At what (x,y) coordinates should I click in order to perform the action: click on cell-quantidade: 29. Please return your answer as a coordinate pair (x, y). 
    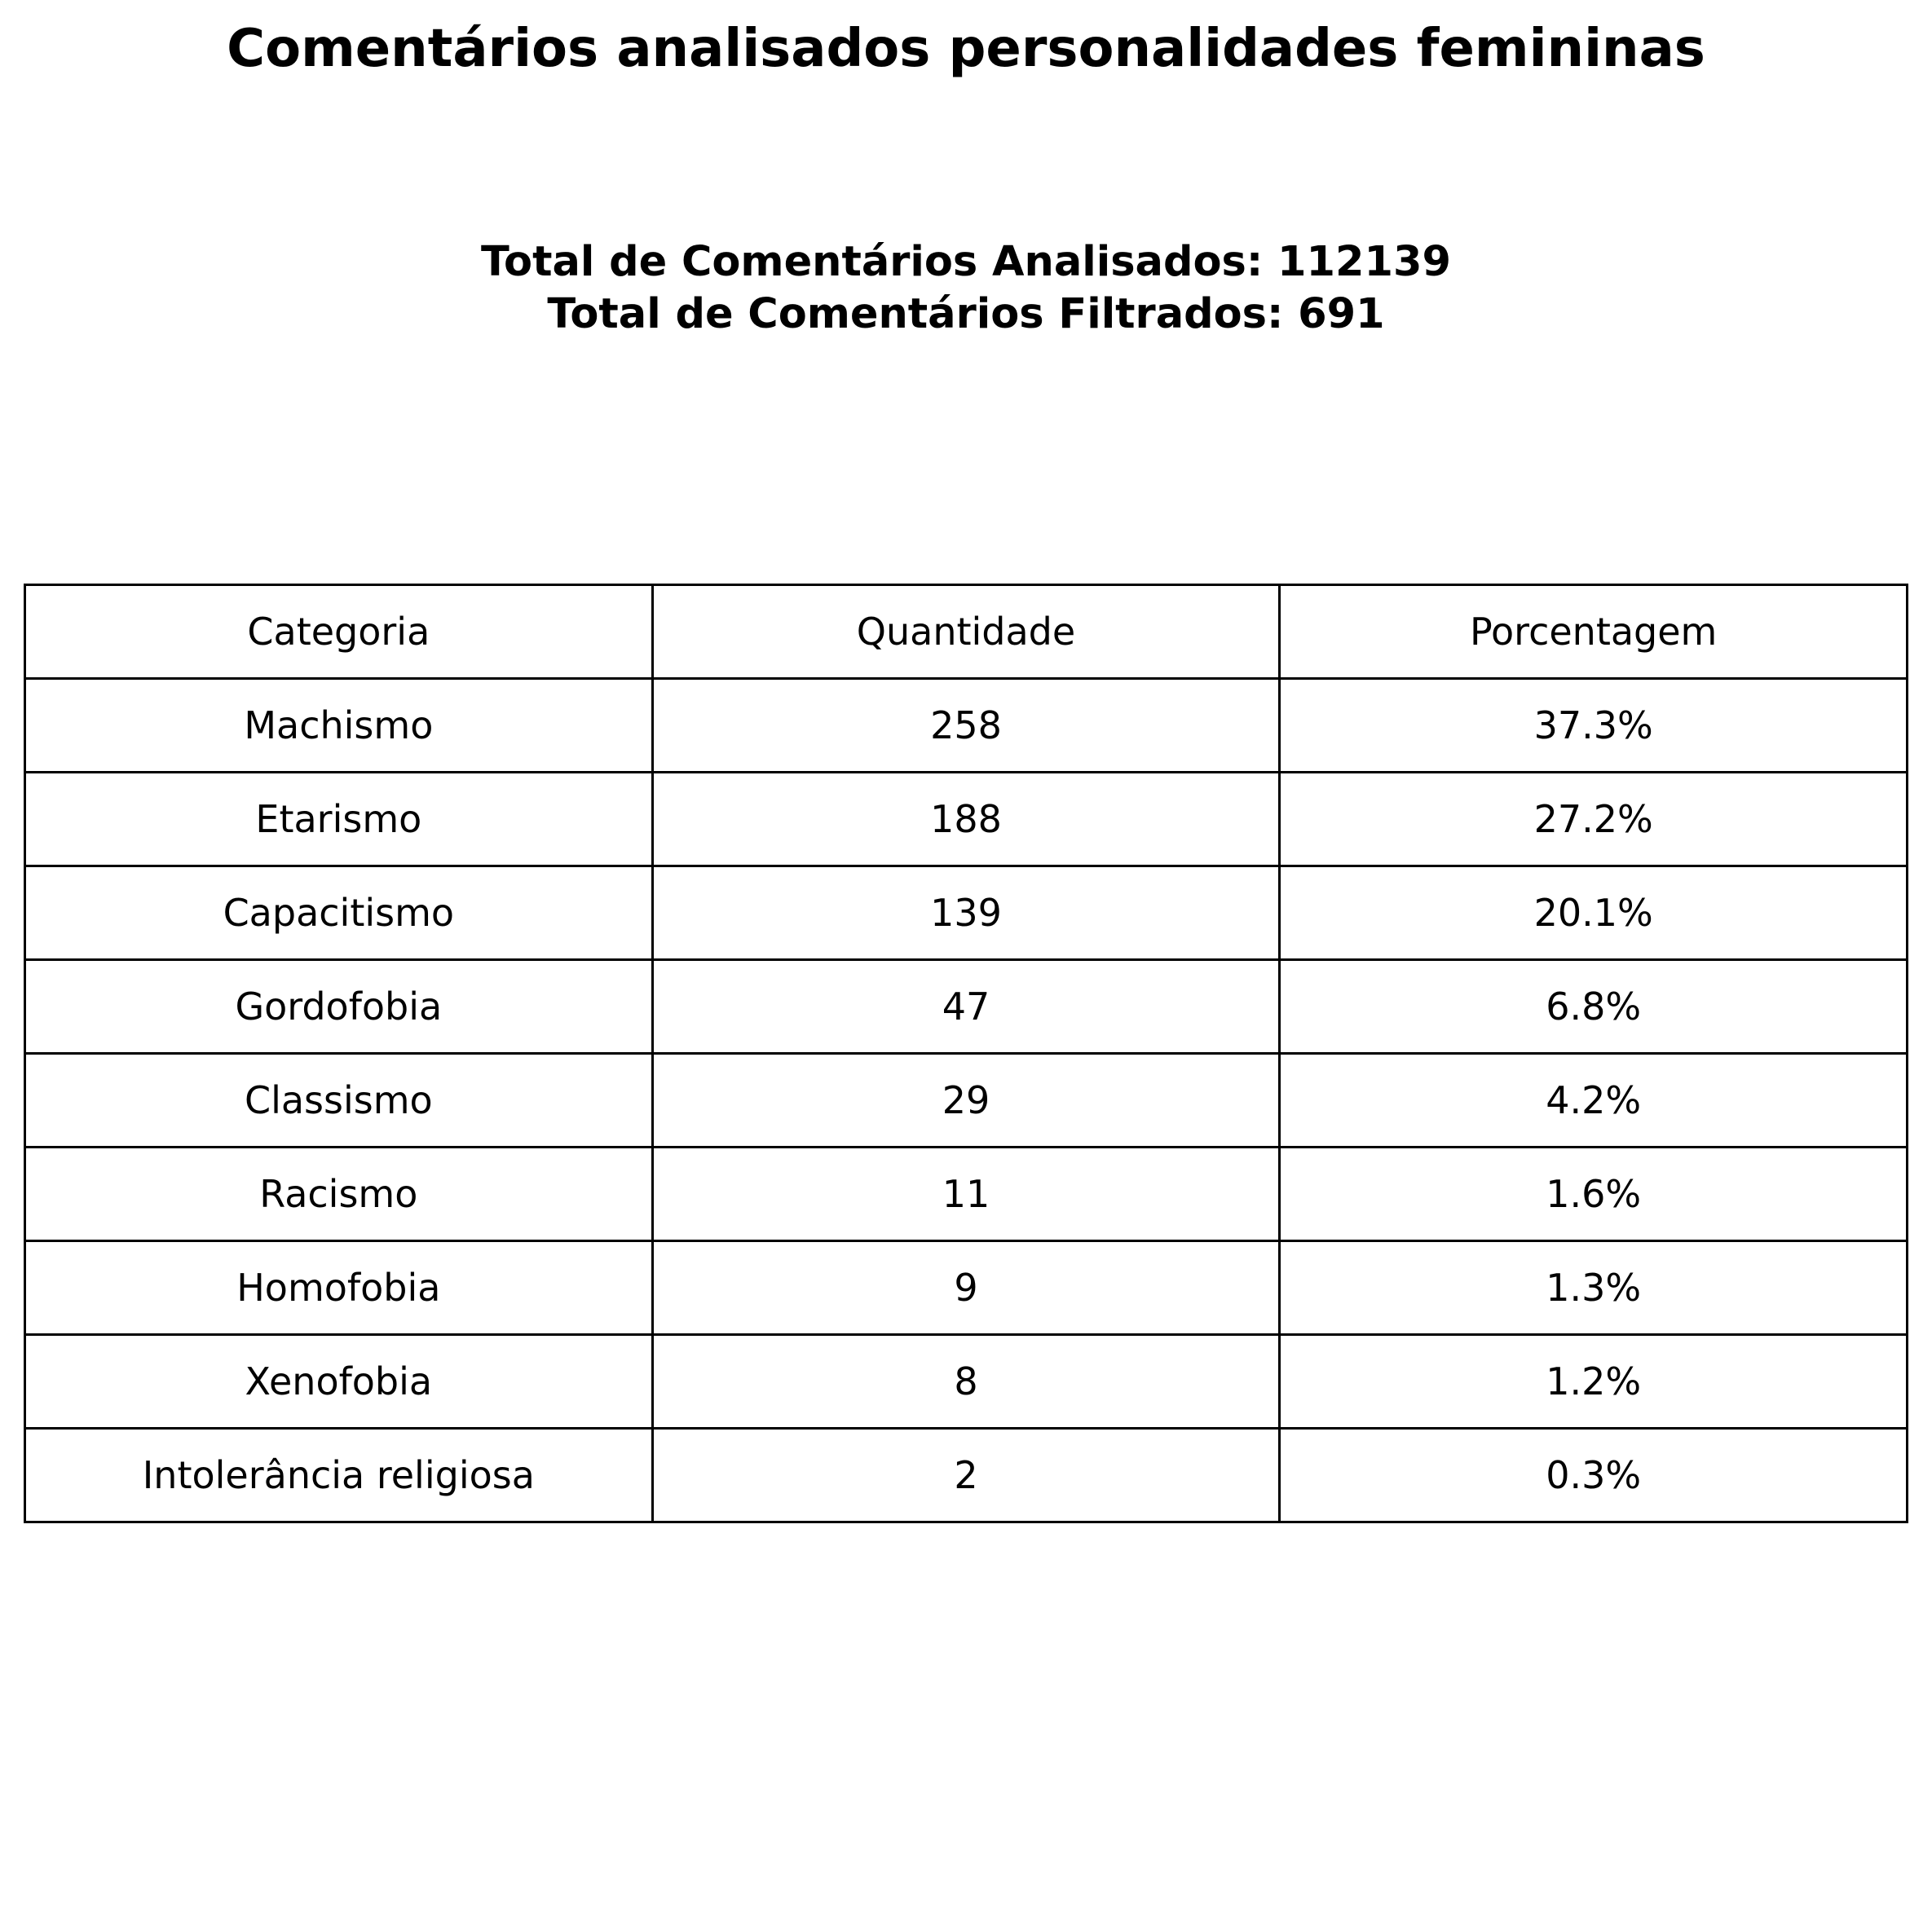
    Looking at the image, I should click on (966, 1100).